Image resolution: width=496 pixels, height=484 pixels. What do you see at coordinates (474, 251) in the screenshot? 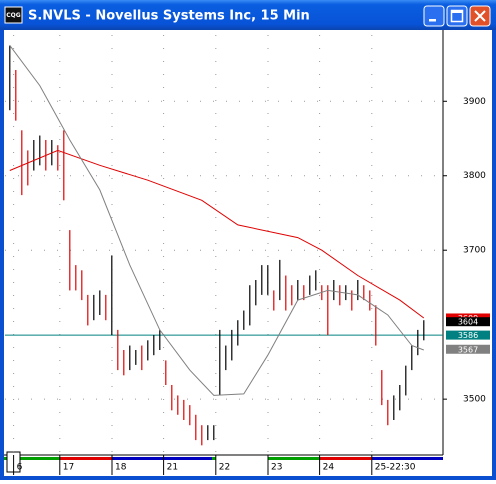
I see `y-tick-label: 3700` at bounding box center [474, 251].